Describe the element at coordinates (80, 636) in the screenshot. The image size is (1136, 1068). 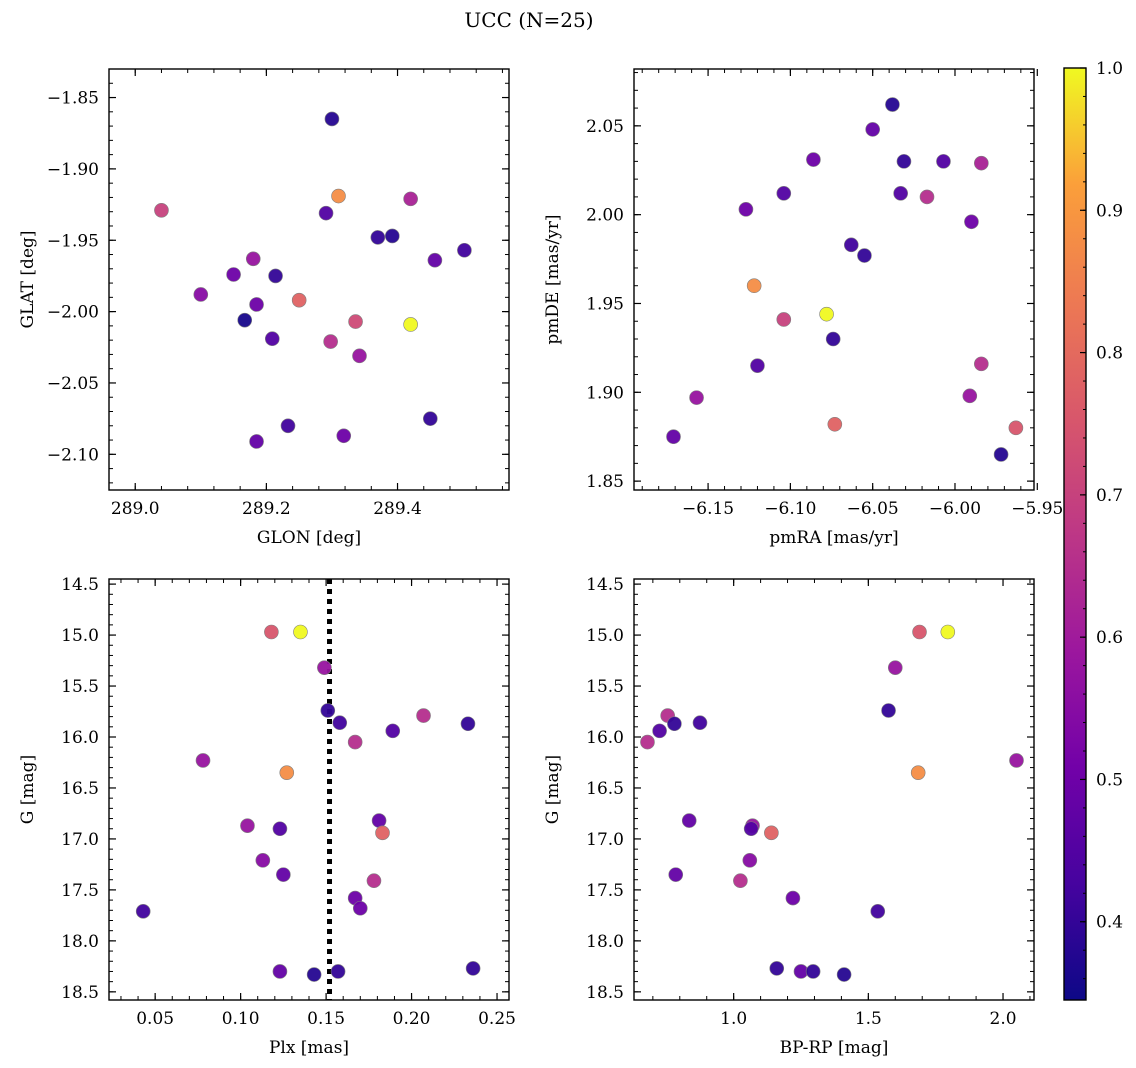
I see `y-tick-label: 15.0` at that location.